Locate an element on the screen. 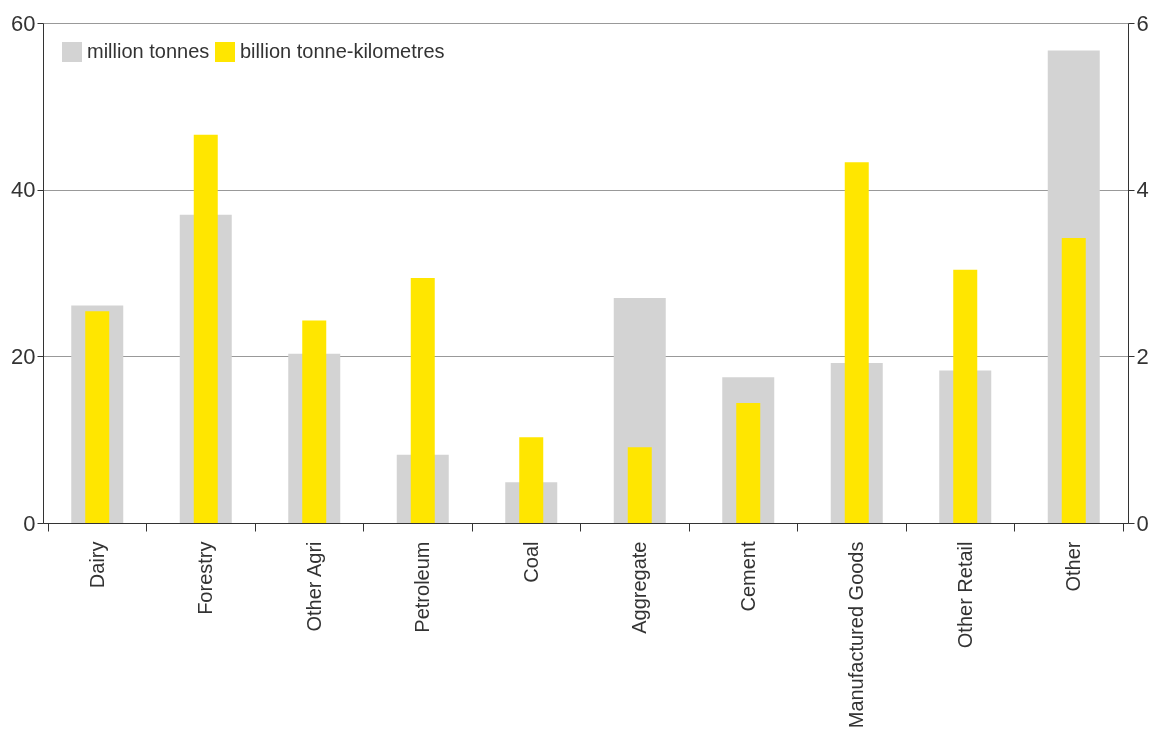 The height and width of the screenshot is (740, 1172). x-tick-label: Other Agri is located at coordinates (313, 586).